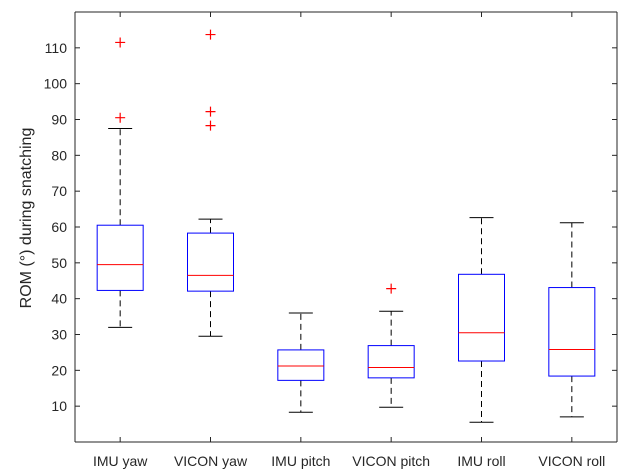  Describe the element at coordinates (391, 461) in the screenshot. I see `x-tick-label: VICON pitch` at that location.